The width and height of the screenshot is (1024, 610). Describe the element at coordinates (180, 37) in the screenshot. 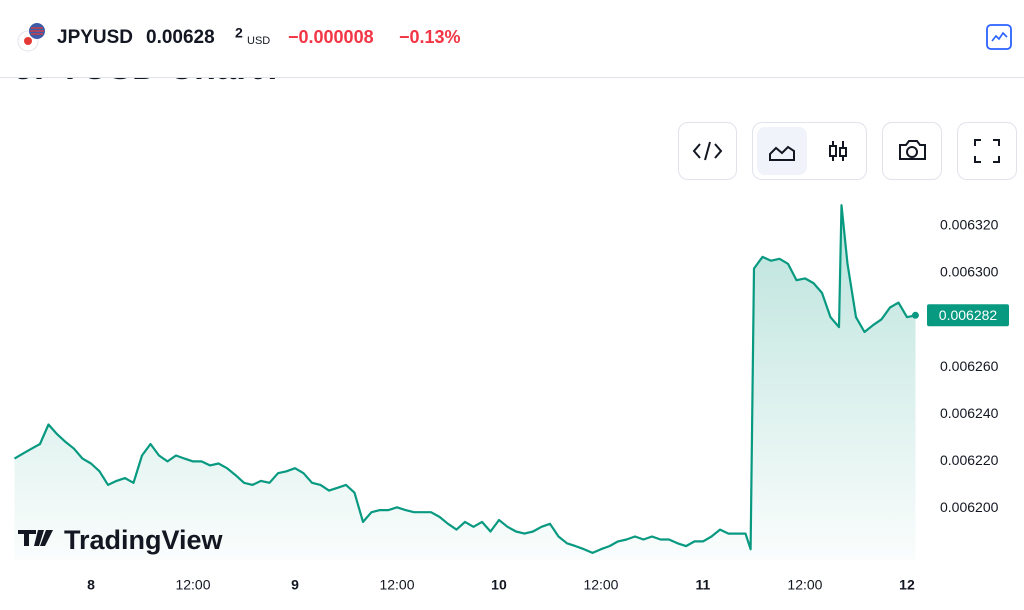

I see `price: 0.00628` at that location.